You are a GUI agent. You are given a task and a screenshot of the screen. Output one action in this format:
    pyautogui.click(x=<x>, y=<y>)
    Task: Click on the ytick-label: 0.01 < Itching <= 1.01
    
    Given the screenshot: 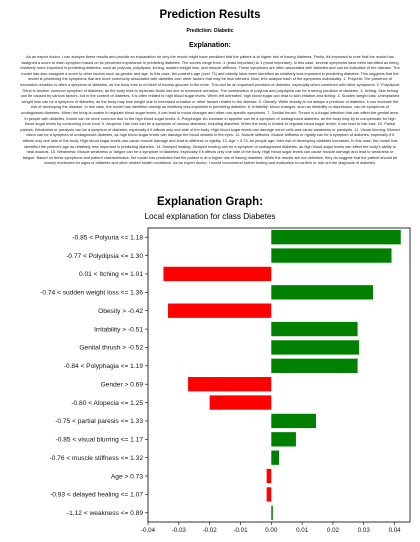 What is the action you would take?
    pyautogui.click(x=111, y=274)
    